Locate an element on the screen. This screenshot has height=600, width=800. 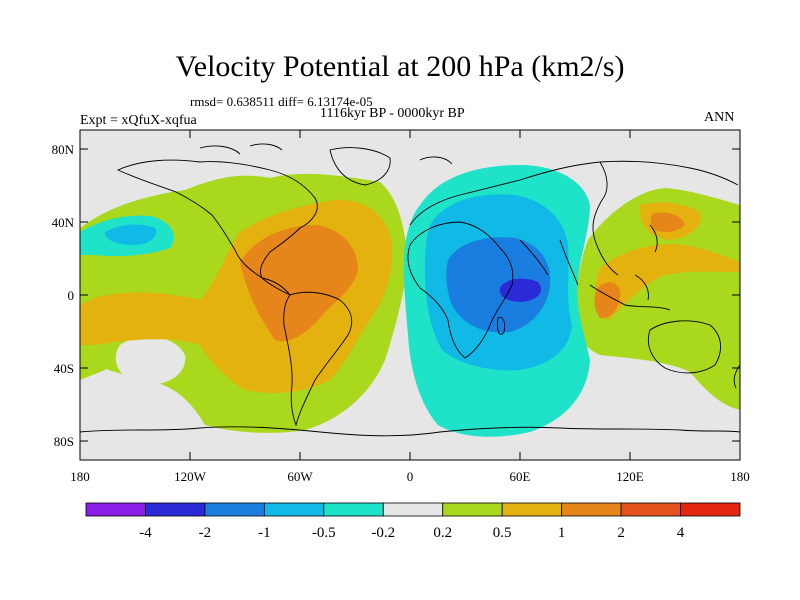
page-title: Velocity Potential at 200 hPa (km2/s) is located at coordinates (400, 66).